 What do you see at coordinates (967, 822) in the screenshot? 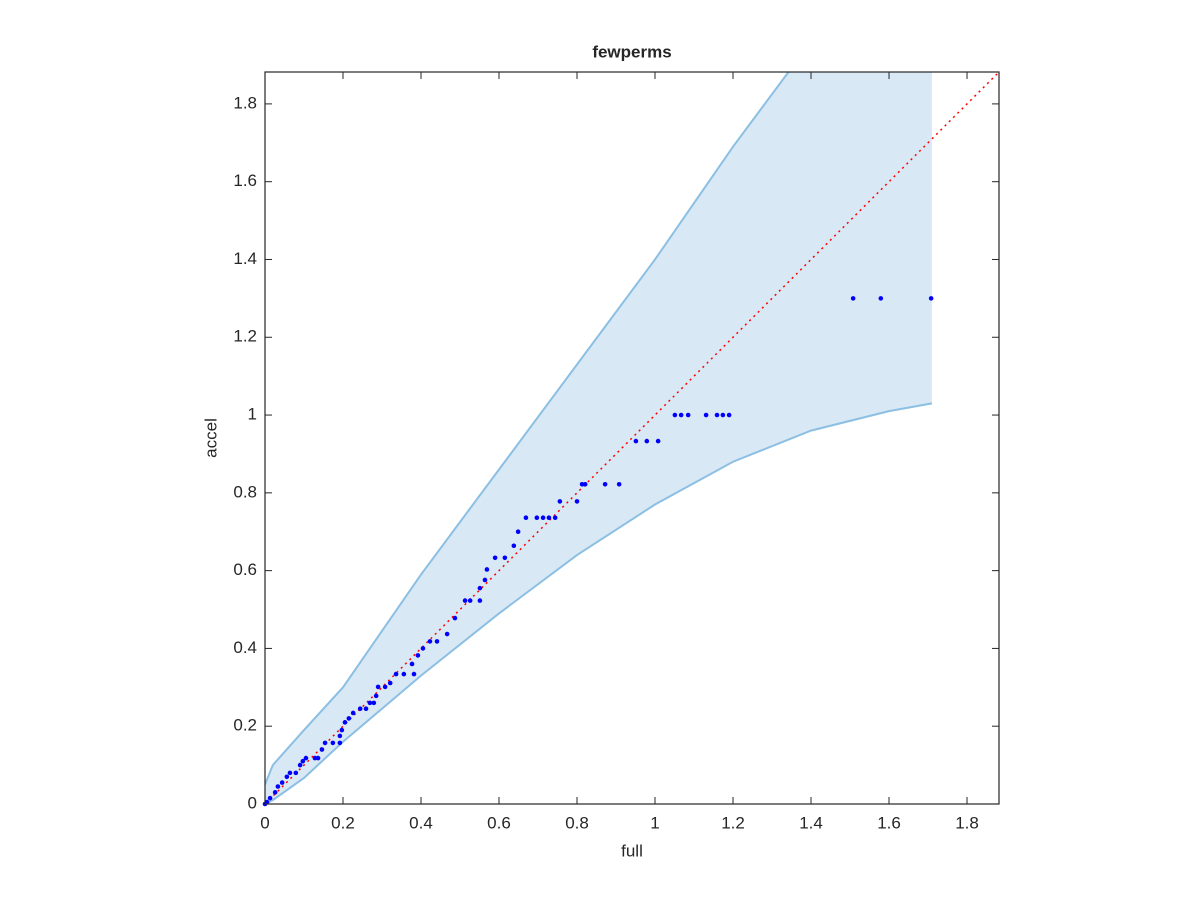
I see `x-tick-label: 1.8` at bounding box center [967, 822].